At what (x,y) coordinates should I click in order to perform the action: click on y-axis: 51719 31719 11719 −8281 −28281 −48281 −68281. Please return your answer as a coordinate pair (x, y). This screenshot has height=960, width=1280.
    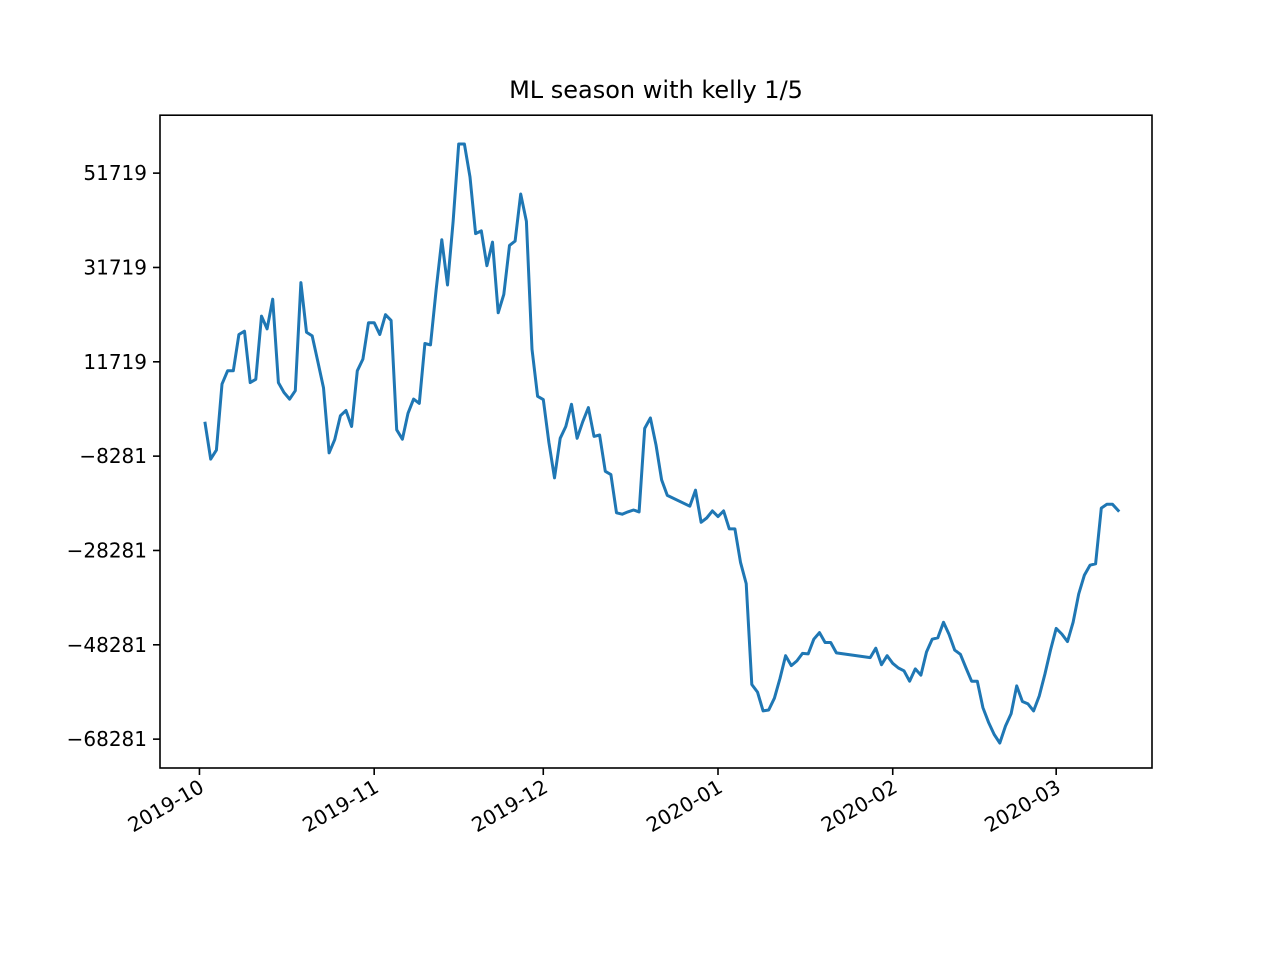
    Looking at the image, I should click on (113, 456).